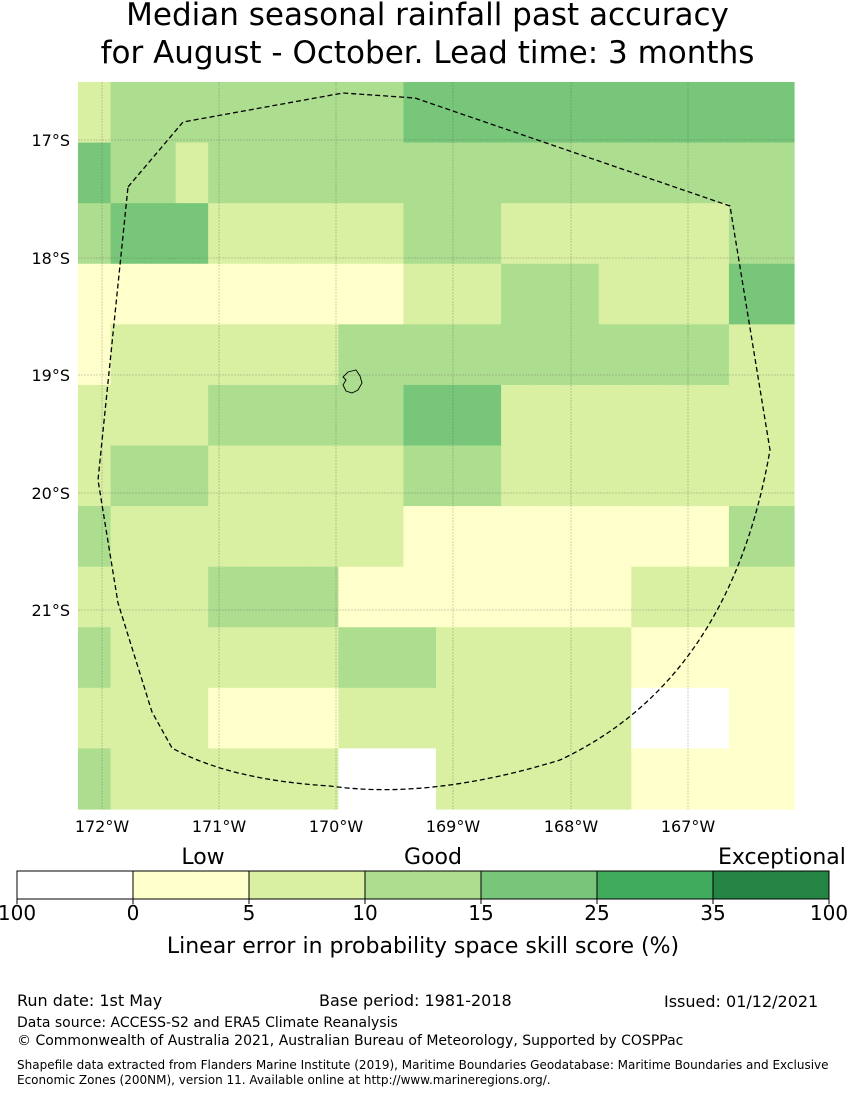  What do you see at coordinates (741, 1001) in the screenshot?
I see `issued-date: Issued: 01/12/2021` at bounding box center [741, 1001].